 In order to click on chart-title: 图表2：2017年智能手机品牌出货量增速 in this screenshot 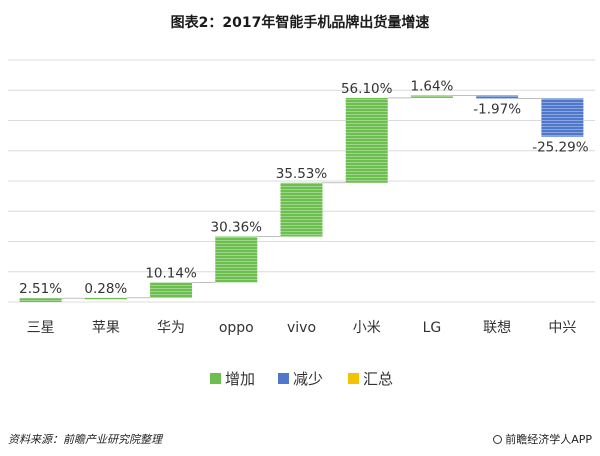, I will do `click(300, 23)`.